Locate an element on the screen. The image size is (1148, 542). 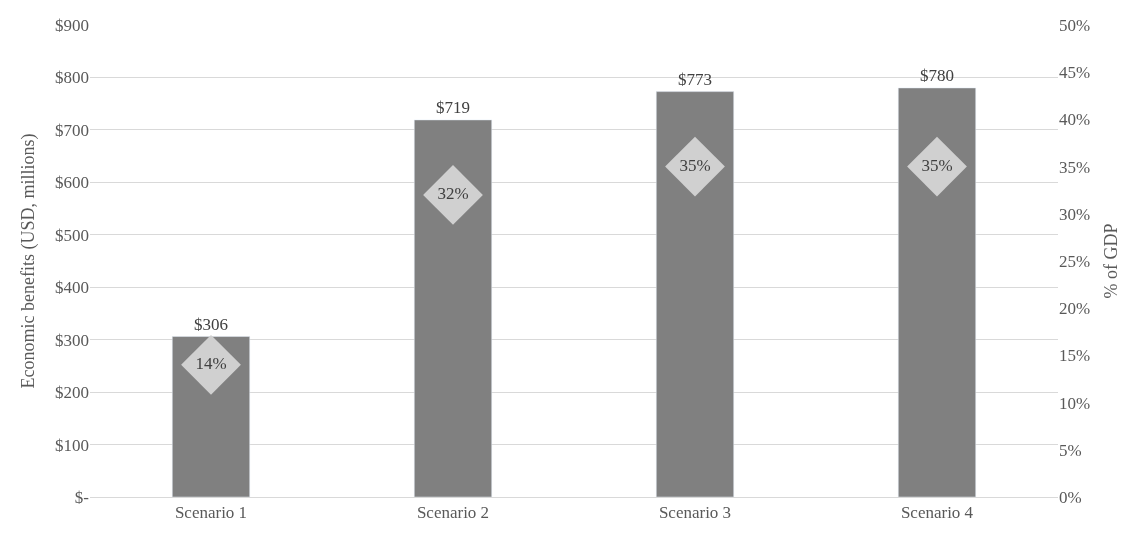
y2-tick-label: 30% is located at coordinates (1075, 214).